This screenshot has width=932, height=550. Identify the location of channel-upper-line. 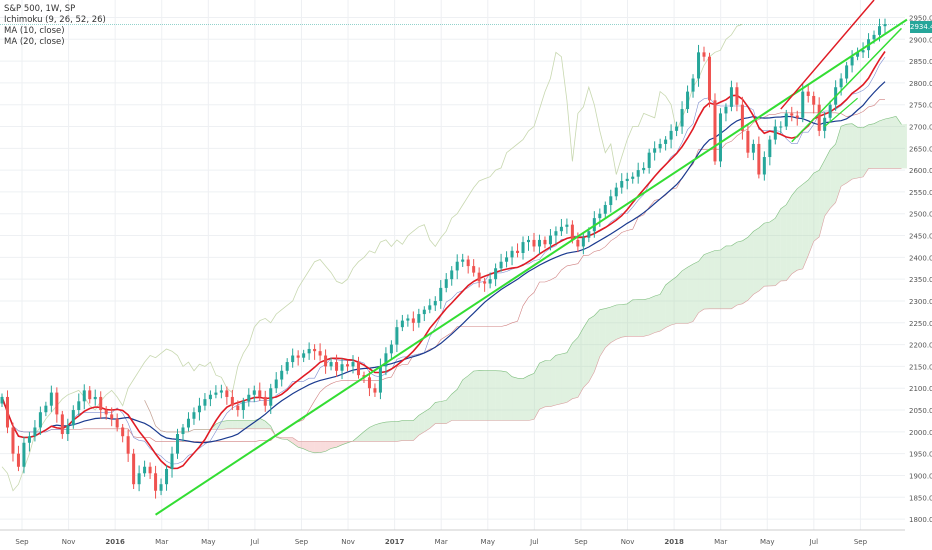
(827, 55).